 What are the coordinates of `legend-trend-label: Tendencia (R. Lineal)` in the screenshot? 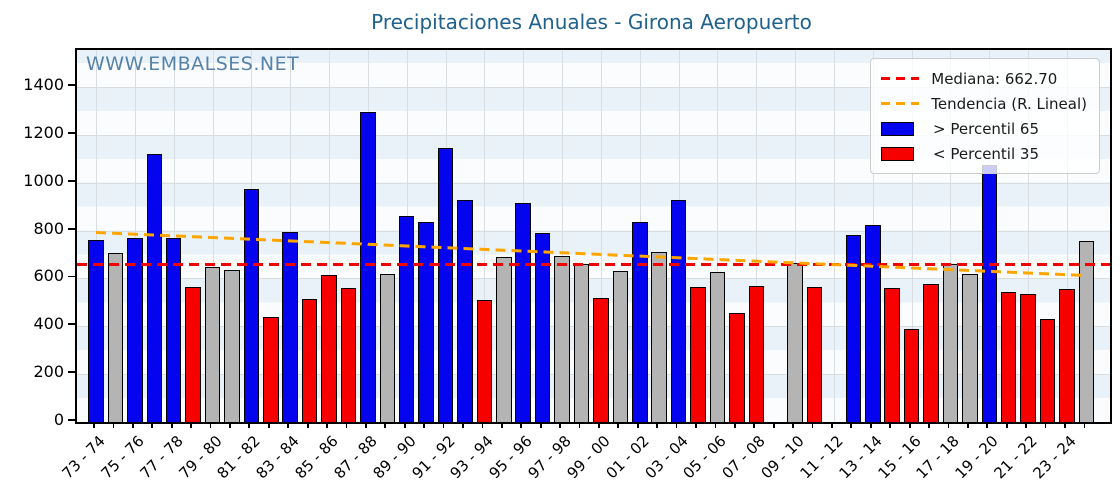 It's located at (1009, 103).